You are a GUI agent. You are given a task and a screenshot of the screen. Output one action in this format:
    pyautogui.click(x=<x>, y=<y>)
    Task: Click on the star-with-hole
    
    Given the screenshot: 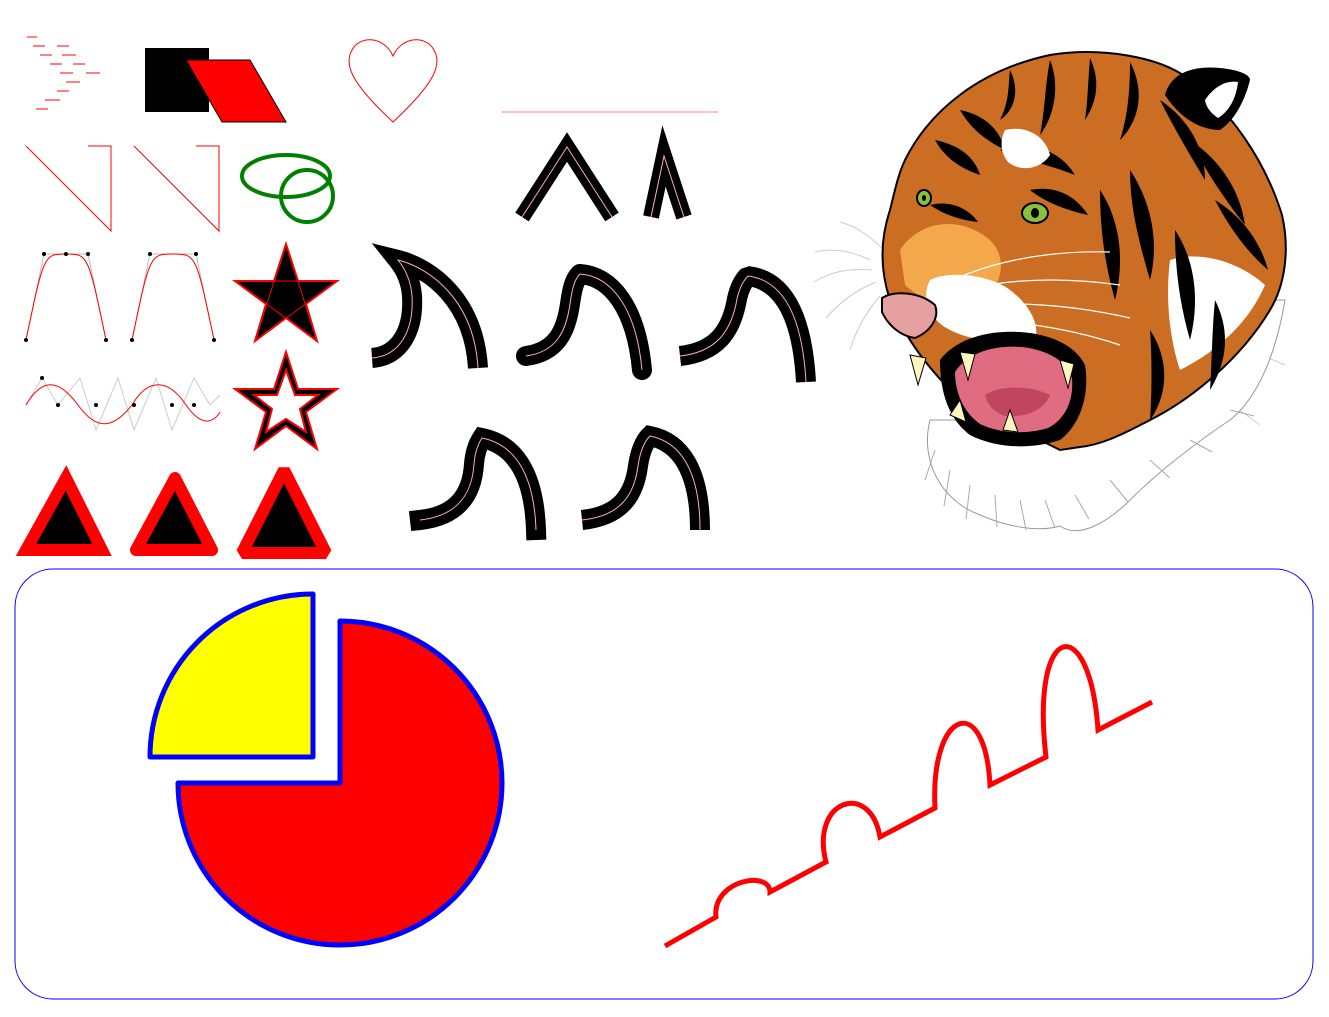 What is the action you would take?
    pyautogui.click(x=286, y=400)
    